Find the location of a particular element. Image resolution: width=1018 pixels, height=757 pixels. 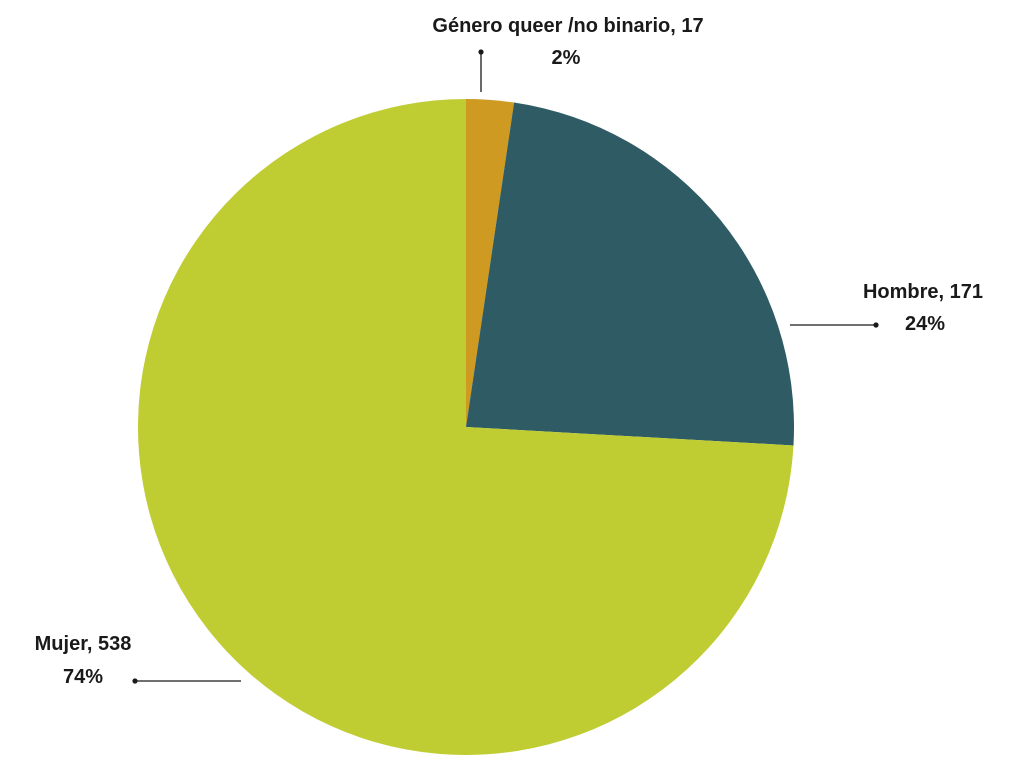

leader-dot-mujer is located at coordinates (135, 681).